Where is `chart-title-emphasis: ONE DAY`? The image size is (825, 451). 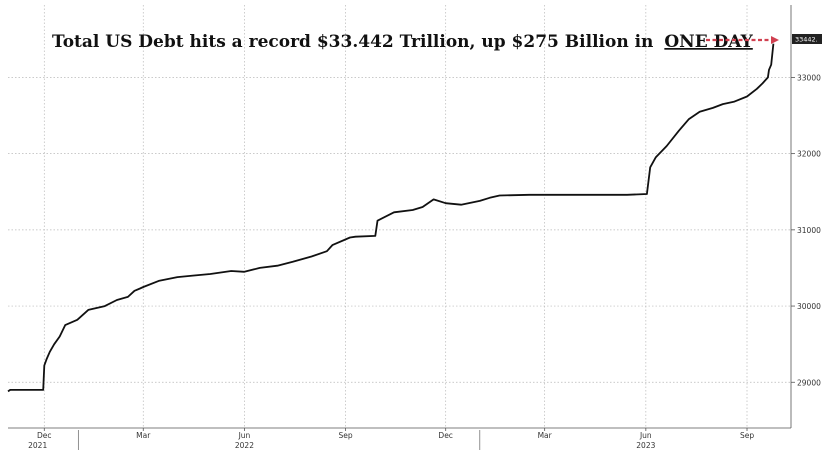
chart-title-emphasis: ONE DAY is located at coordinates (708, 42).